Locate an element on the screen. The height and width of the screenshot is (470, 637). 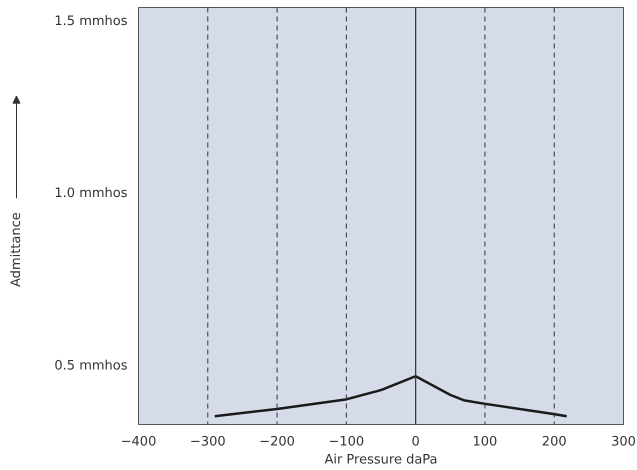
y-axis-title: Admittance is located at coordinates (16, 249).